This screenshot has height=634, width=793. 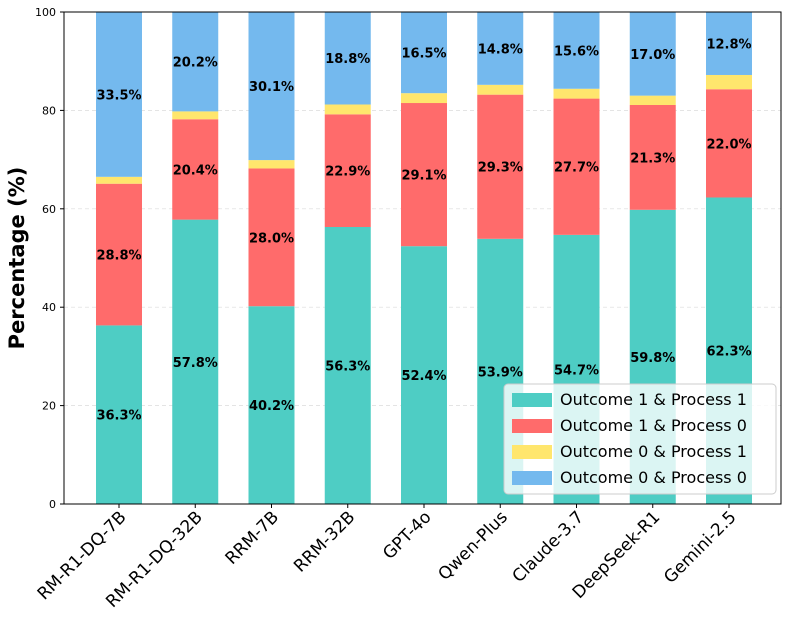 I want to click on data-label: 40.2%, so click(x=271, y=406).